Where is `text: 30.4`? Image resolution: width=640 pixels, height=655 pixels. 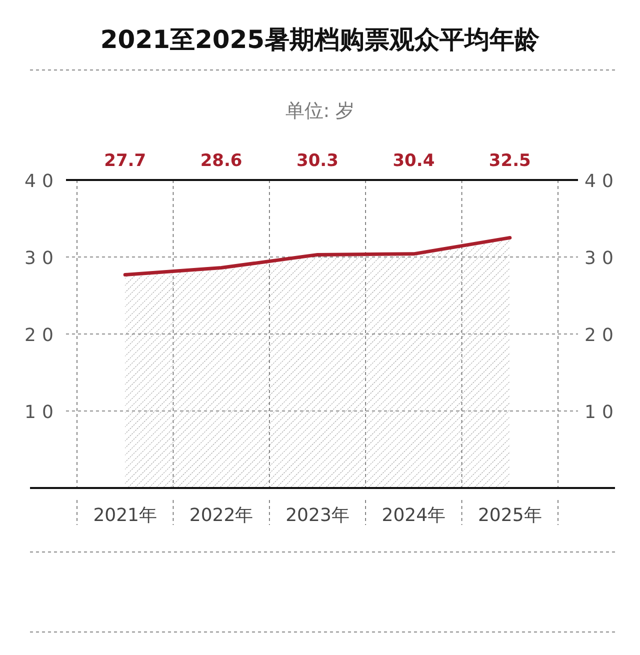
text: 30.4 is located at coordinates (413, 161).